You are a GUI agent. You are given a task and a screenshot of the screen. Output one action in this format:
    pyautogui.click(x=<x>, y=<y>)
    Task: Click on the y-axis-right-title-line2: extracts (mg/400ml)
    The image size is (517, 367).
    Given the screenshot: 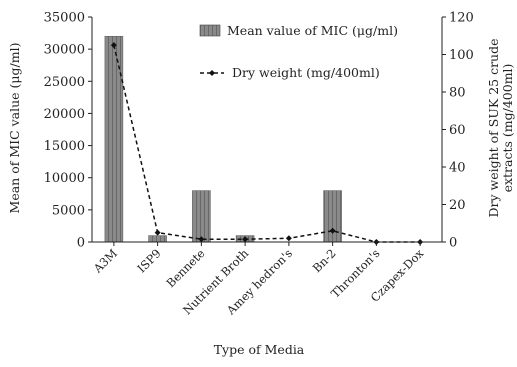 What is the action you would take?
    pyautogui.click(x=507, y=128)
    